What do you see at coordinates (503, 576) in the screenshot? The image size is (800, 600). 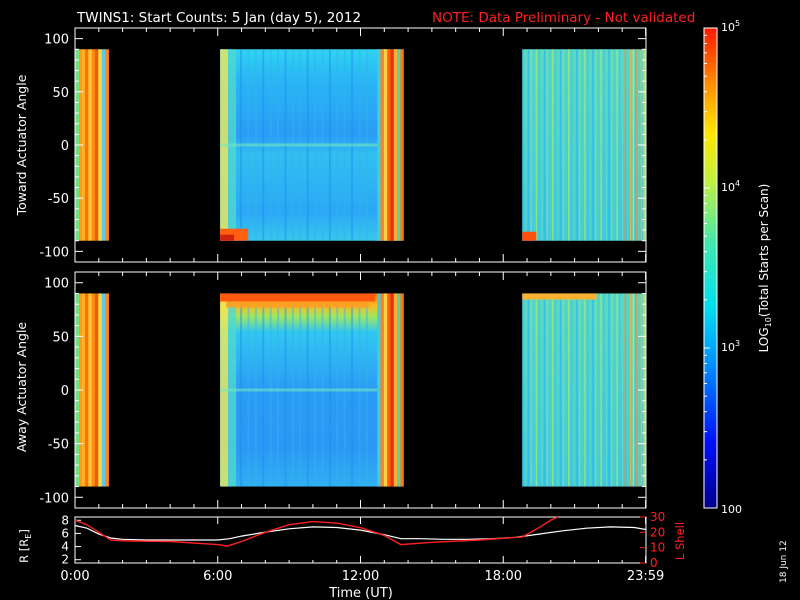 I see `time-tick-label: 18:00` at bounding box center [503, 576].